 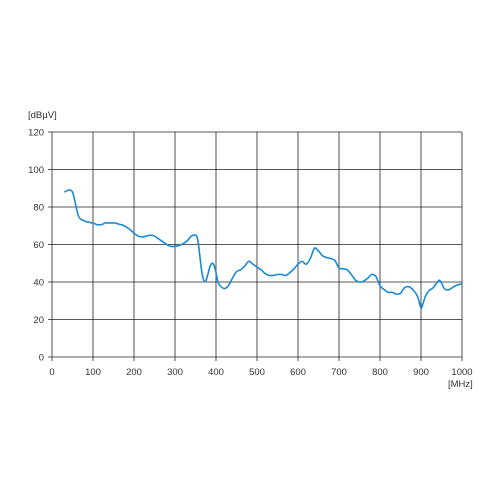 I want to click on y-tick-label: 60, so click(x=38, y=245).